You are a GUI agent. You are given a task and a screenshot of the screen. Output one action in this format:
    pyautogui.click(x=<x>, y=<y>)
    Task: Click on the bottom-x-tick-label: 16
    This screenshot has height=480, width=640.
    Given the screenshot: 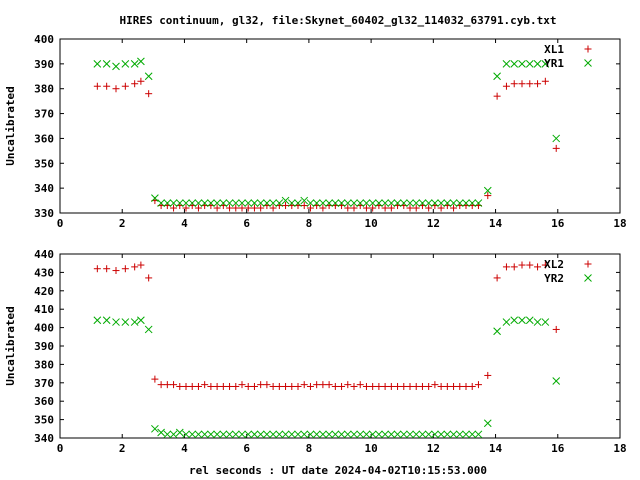 What is the action you would take?
    pyautogui.click(x=558, y=448)
    